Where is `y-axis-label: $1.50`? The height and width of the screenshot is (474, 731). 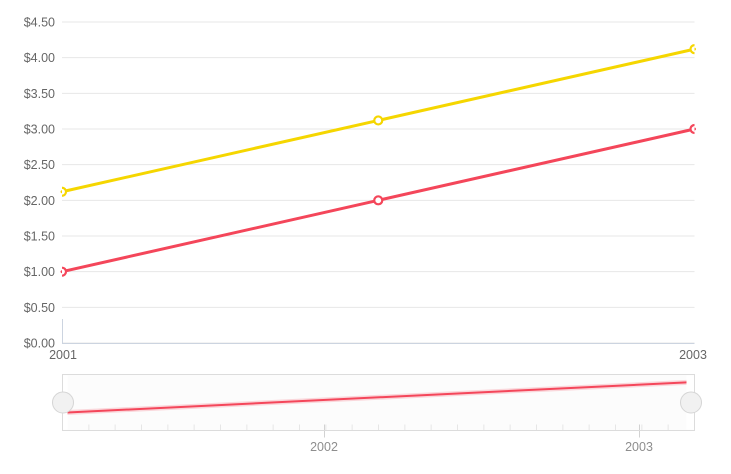
y-axis-label: $1.50 is located at coordinates (39, 237).